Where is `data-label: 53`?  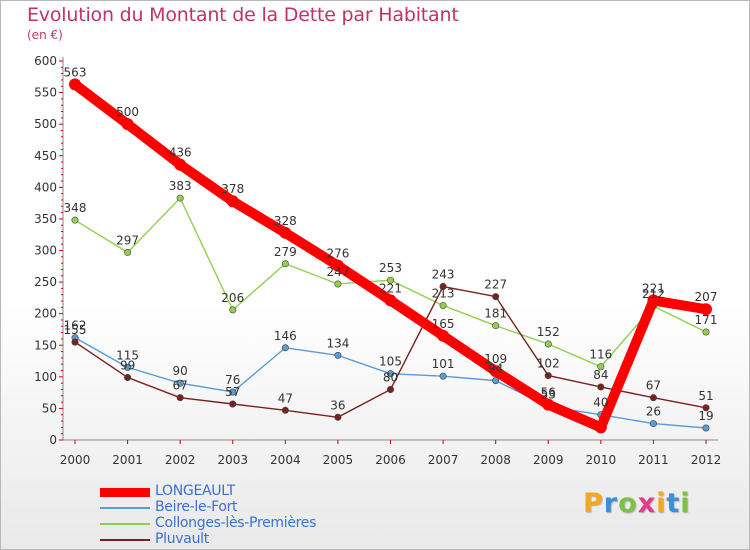
data-label: 53 is located at coordinates (548, 395).